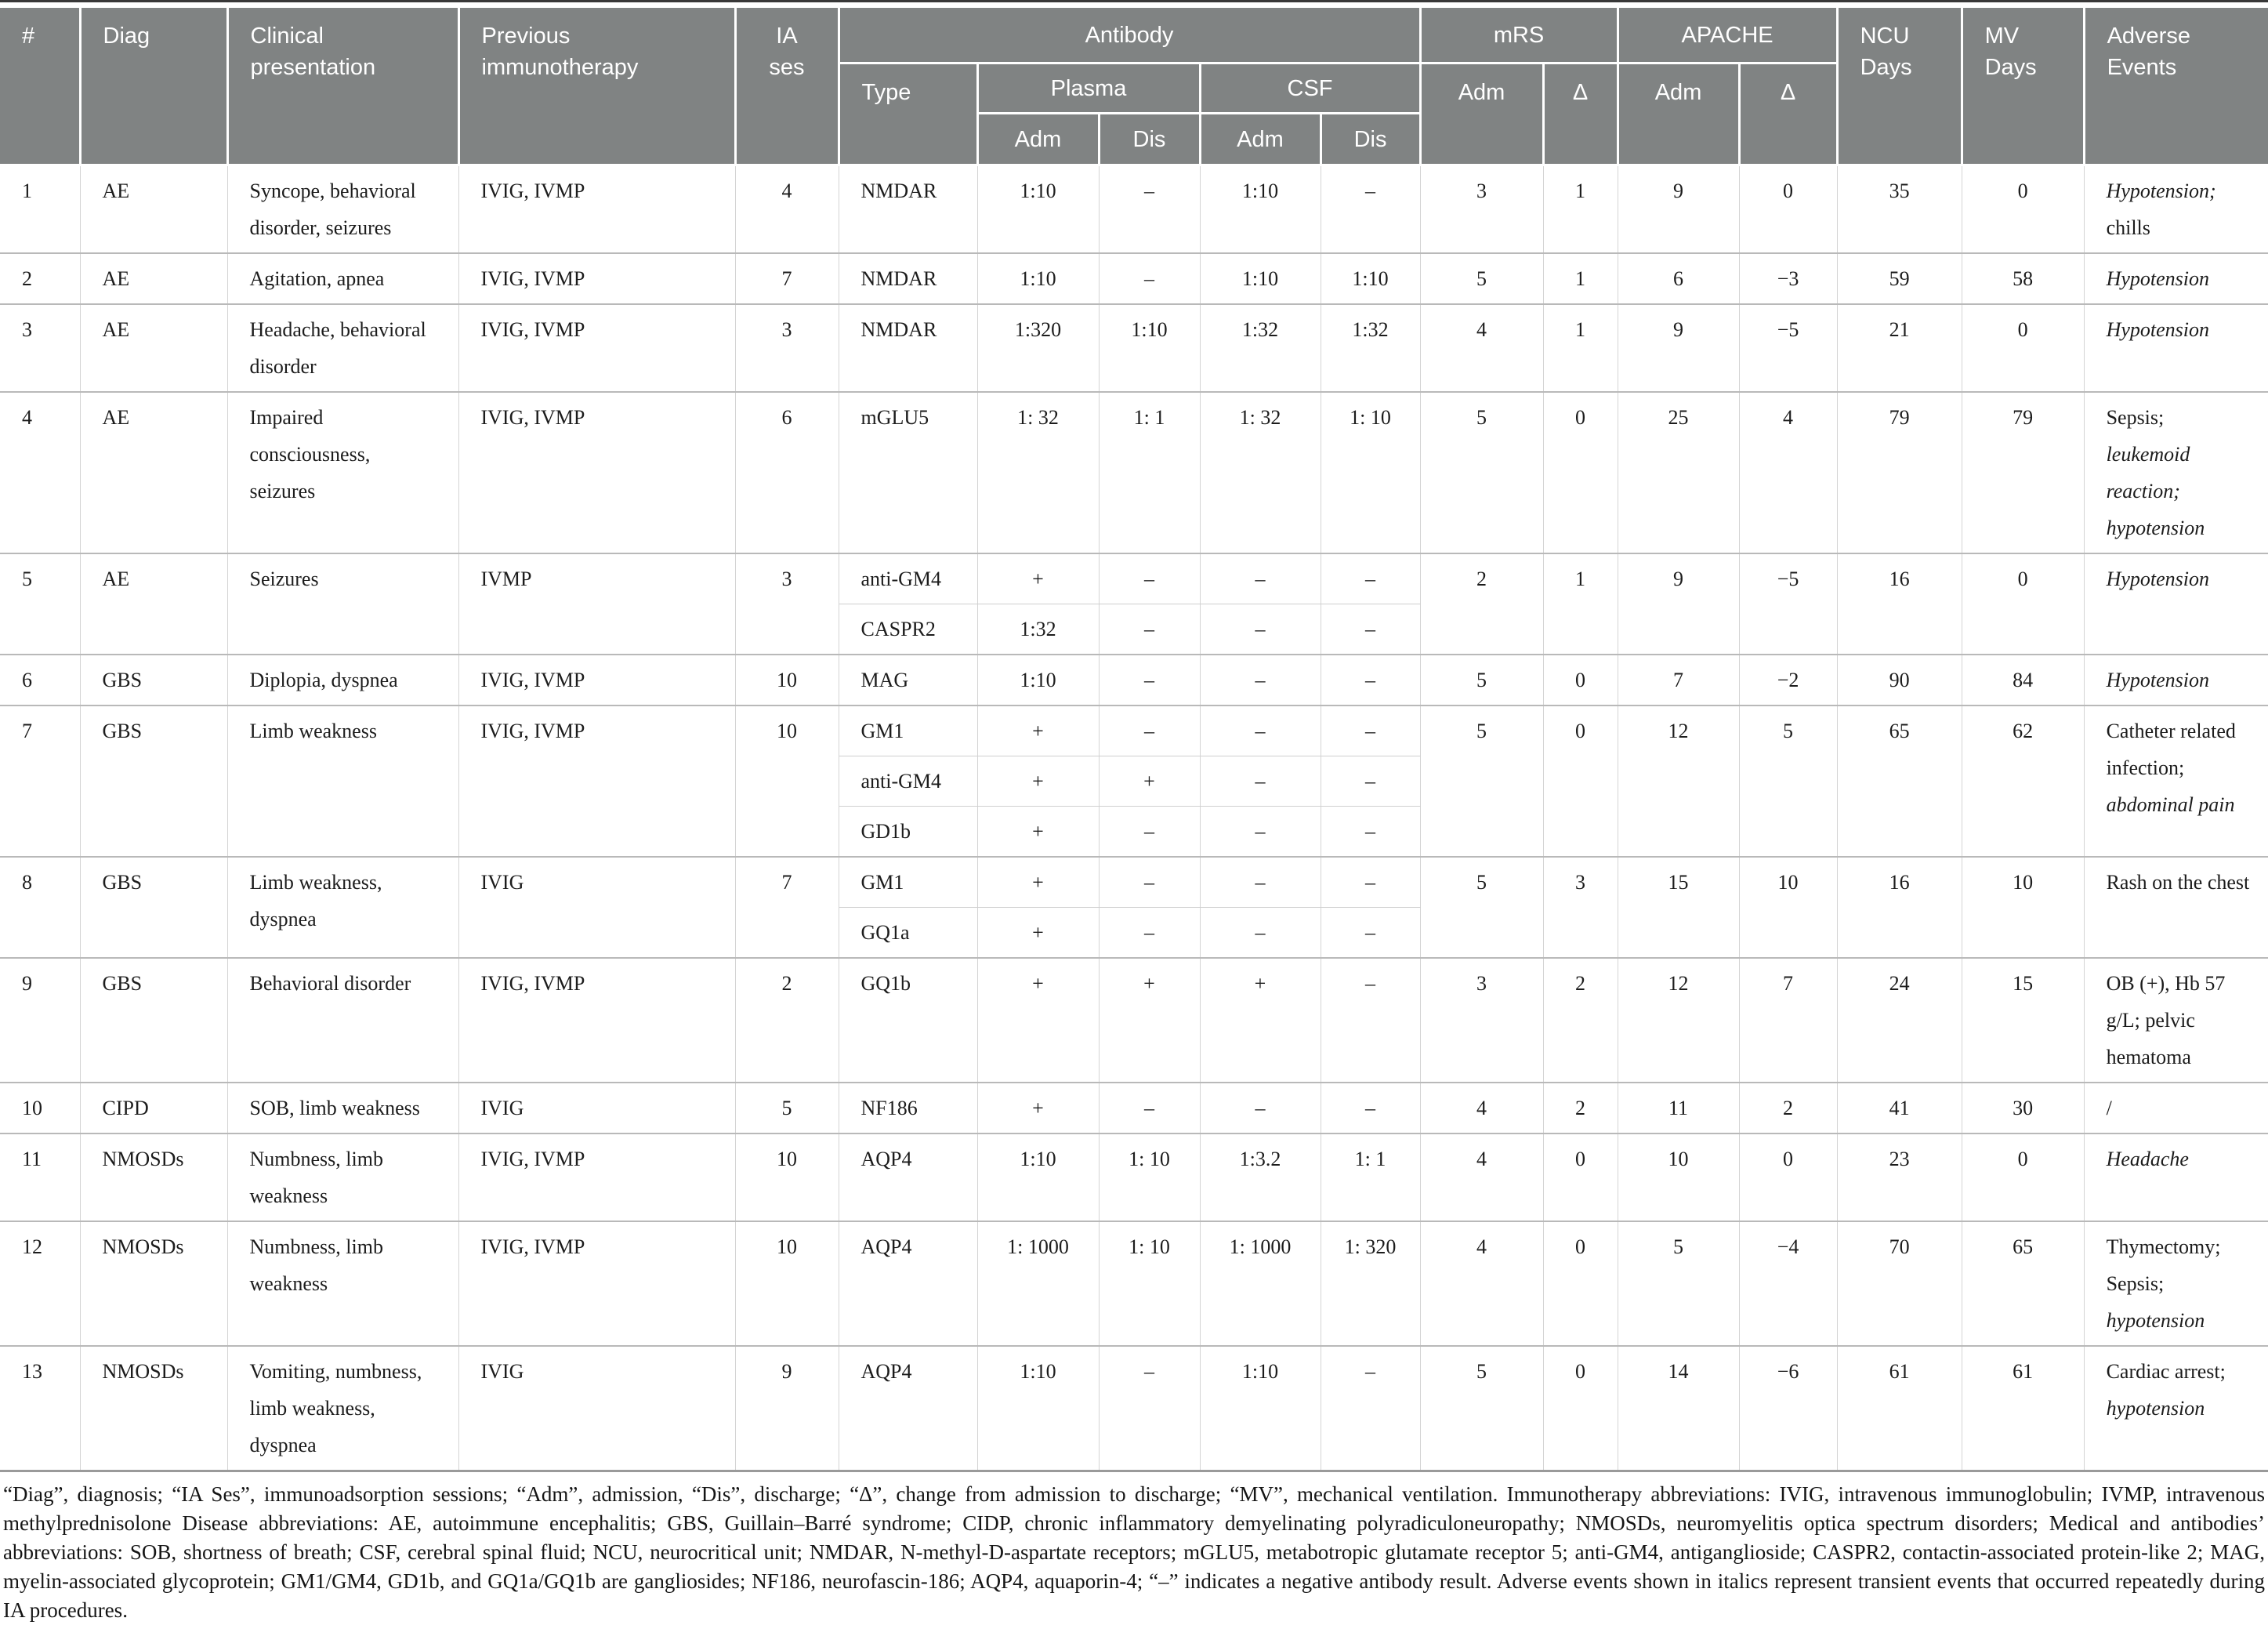 The image size is (2268, 1625). I want to click on cell-csf-adm: 1:10, so click(1260, 1409).